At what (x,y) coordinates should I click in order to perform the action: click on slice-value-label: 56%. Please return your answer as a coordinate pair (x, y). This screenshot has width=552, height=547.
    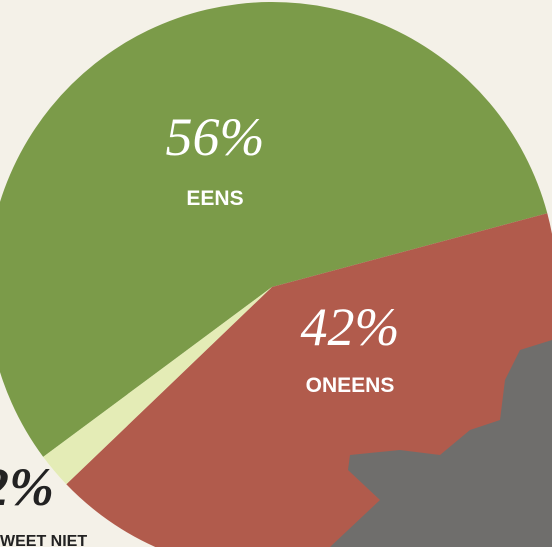
    Looking at the image, I should click on (215, 137).